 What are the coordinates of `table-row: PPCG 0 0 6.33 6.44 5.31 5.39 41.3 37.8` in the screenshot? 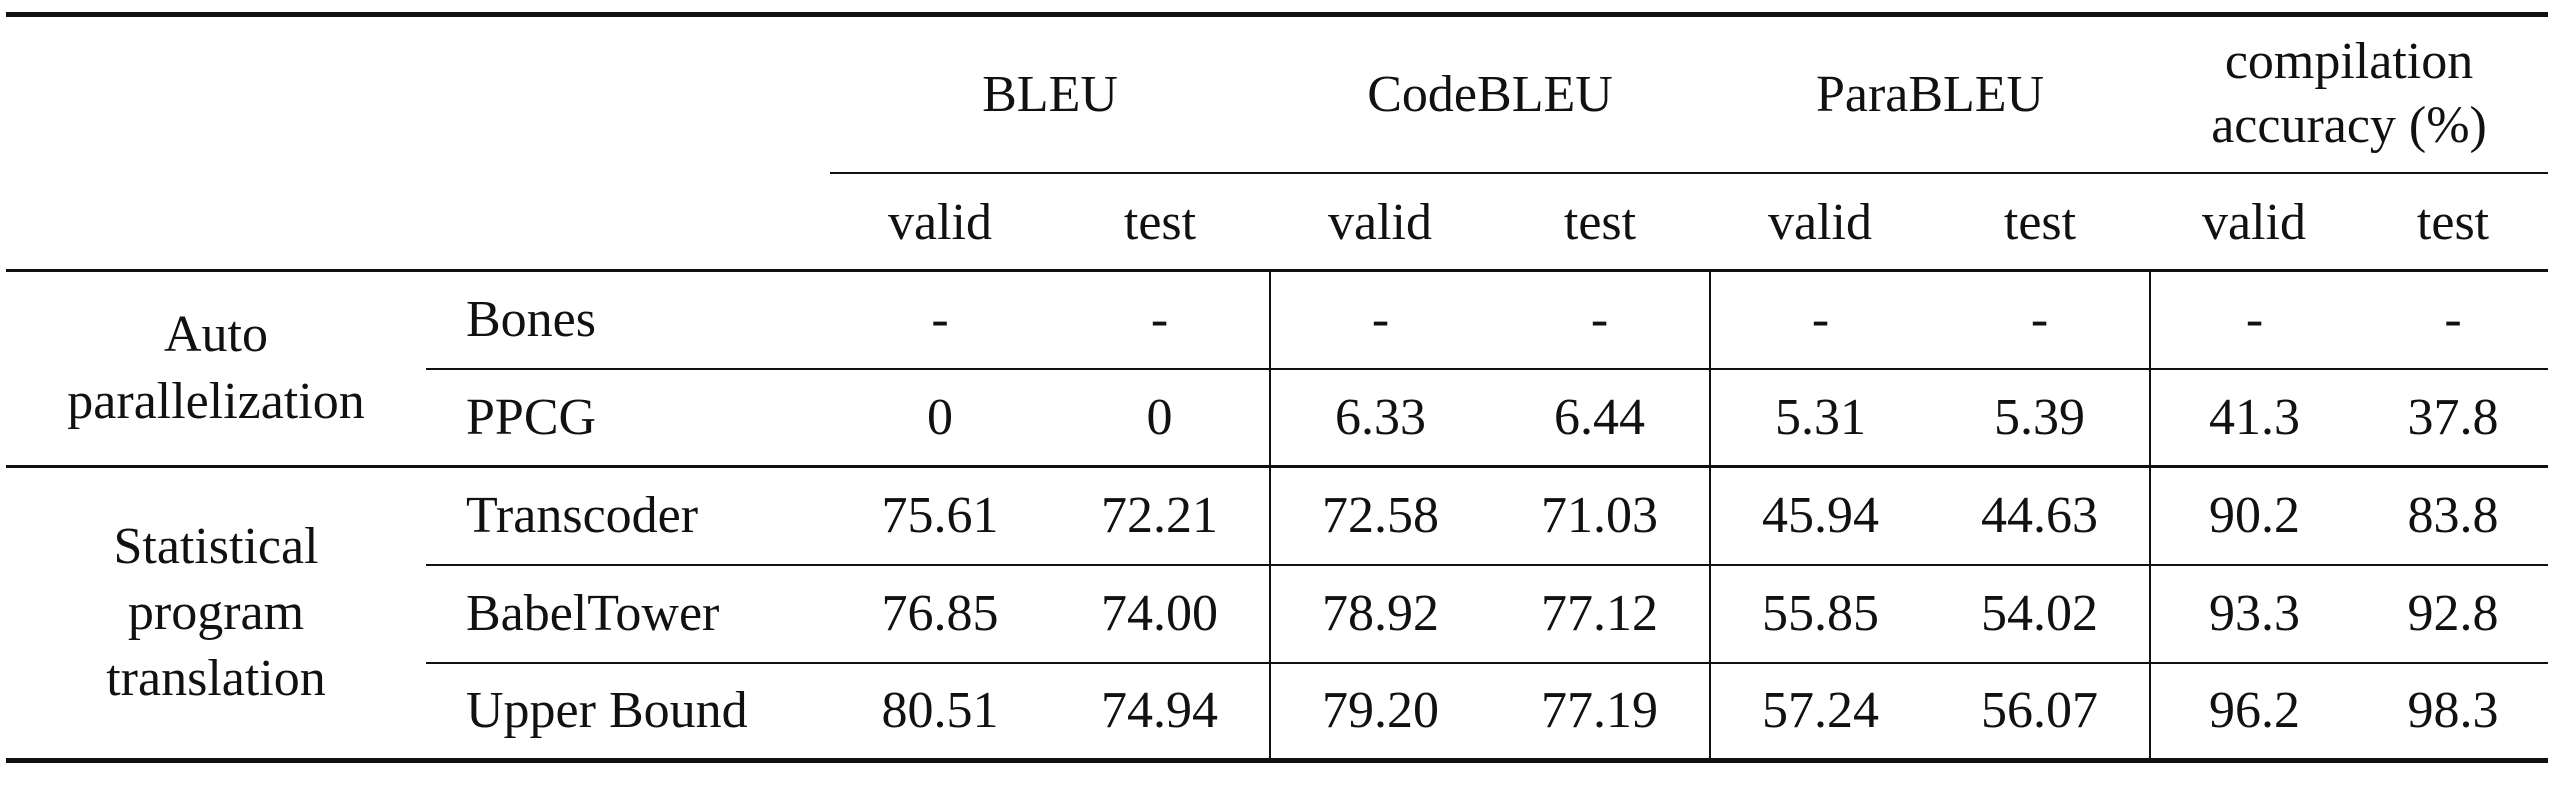 It's located at (1277, 417).